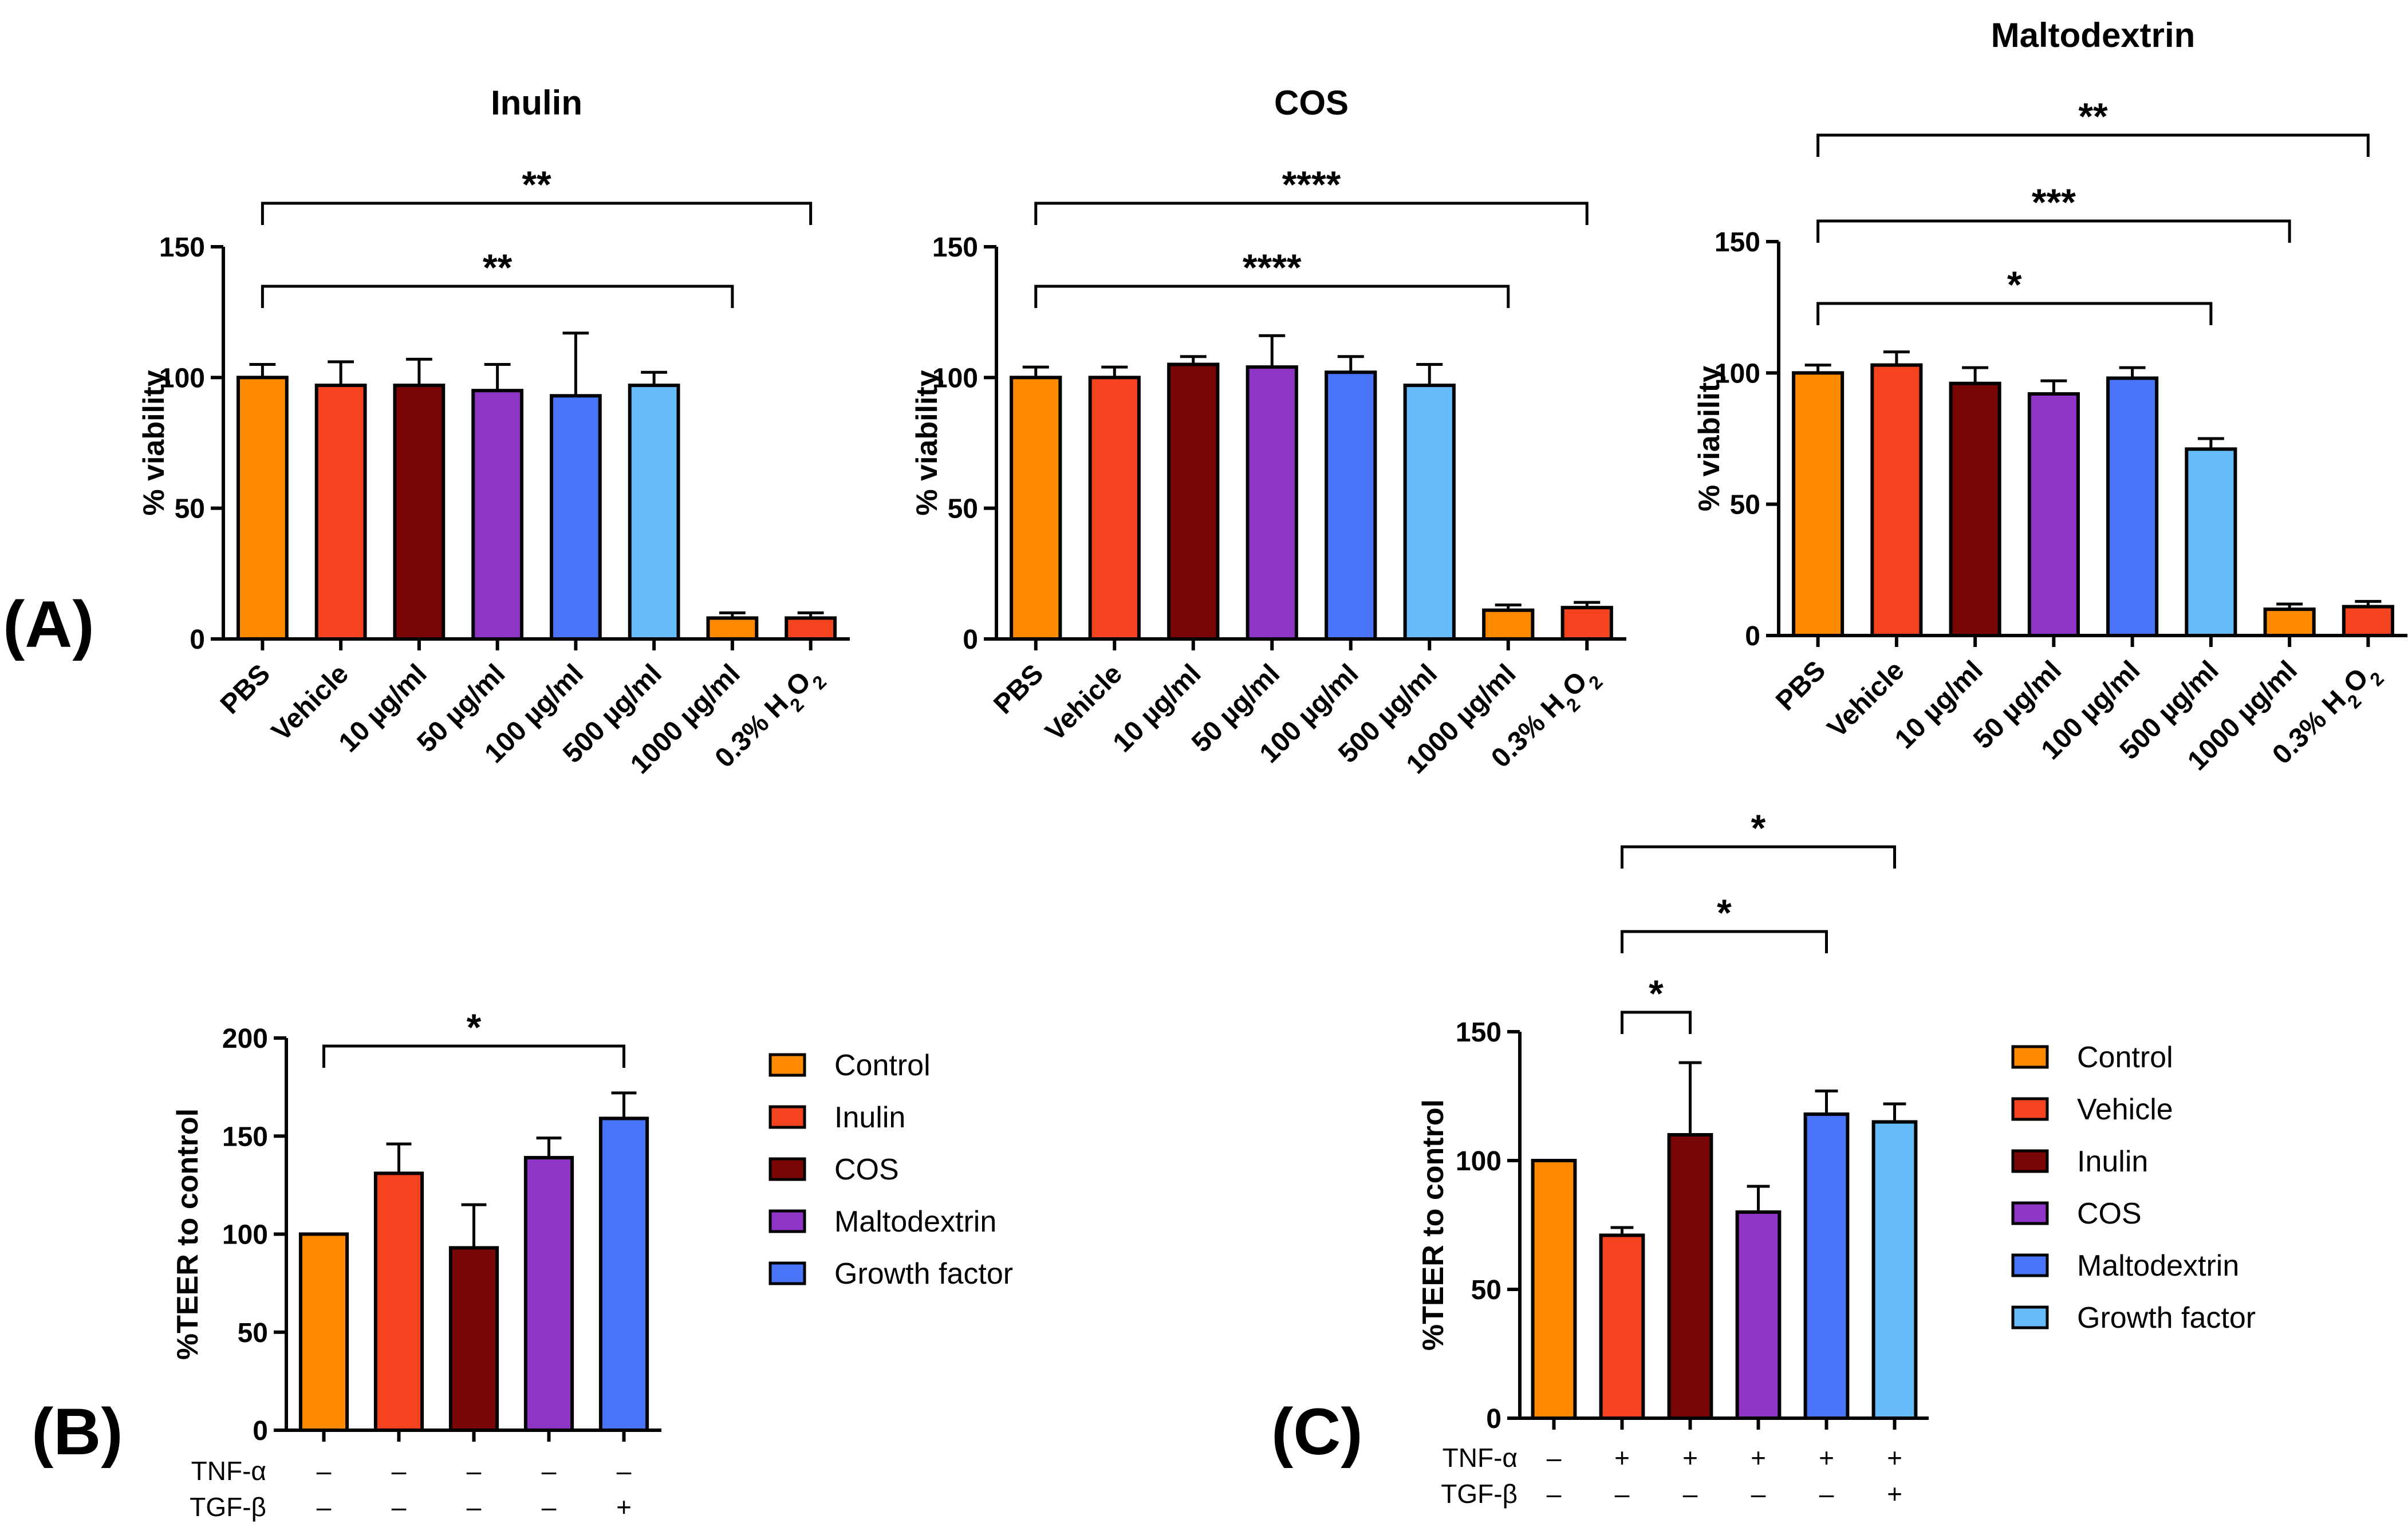  What do you see at coordinates (1433, 1225) in the screenshot?
I see `y-axis-label: %TEER to control` at bounding box center [1433, 1225].